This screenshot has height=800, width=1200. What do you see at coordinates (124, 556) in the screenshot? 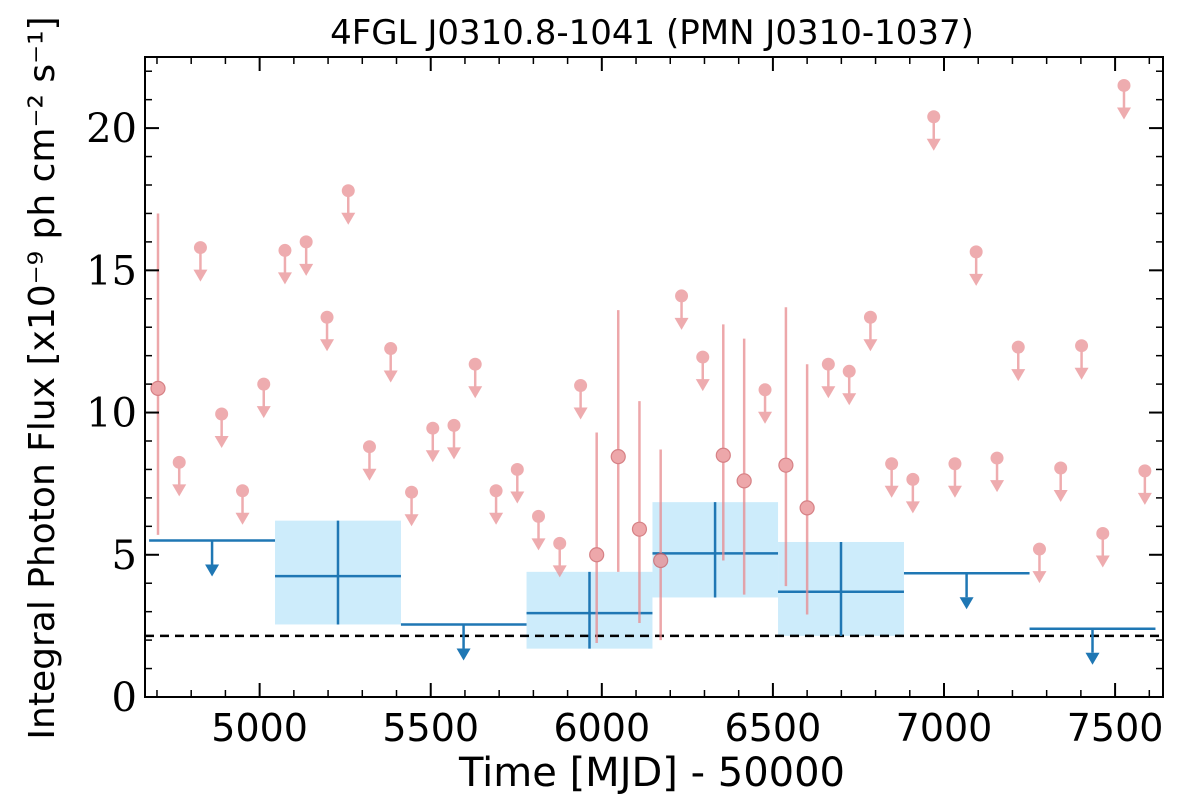
I see `y-tick-label: 5` at bounding box center [124, 556].